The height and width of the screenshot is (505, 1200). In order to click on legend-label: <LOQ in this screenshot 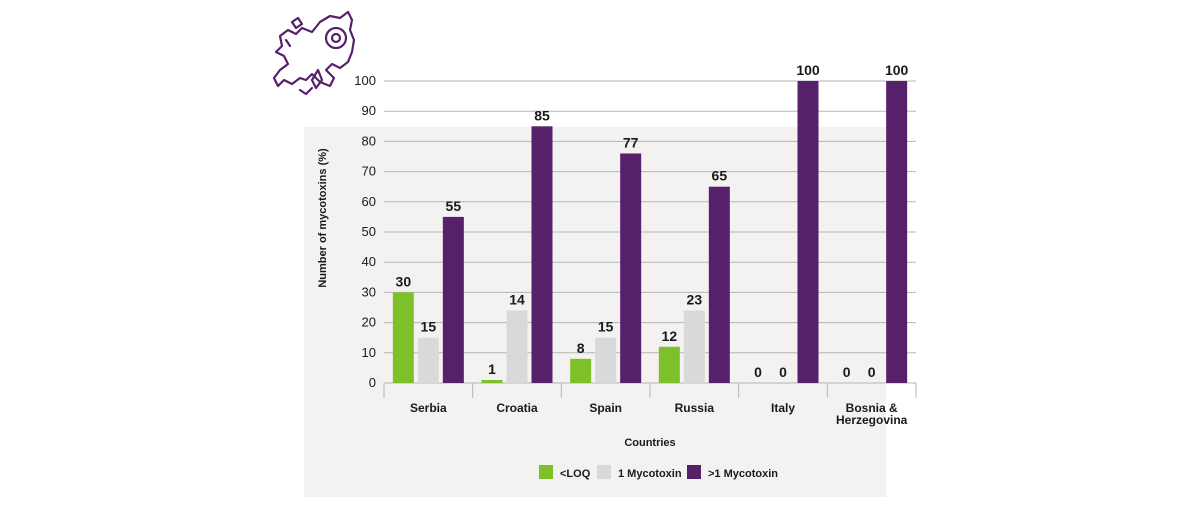, I will do `click(575, 474)`.